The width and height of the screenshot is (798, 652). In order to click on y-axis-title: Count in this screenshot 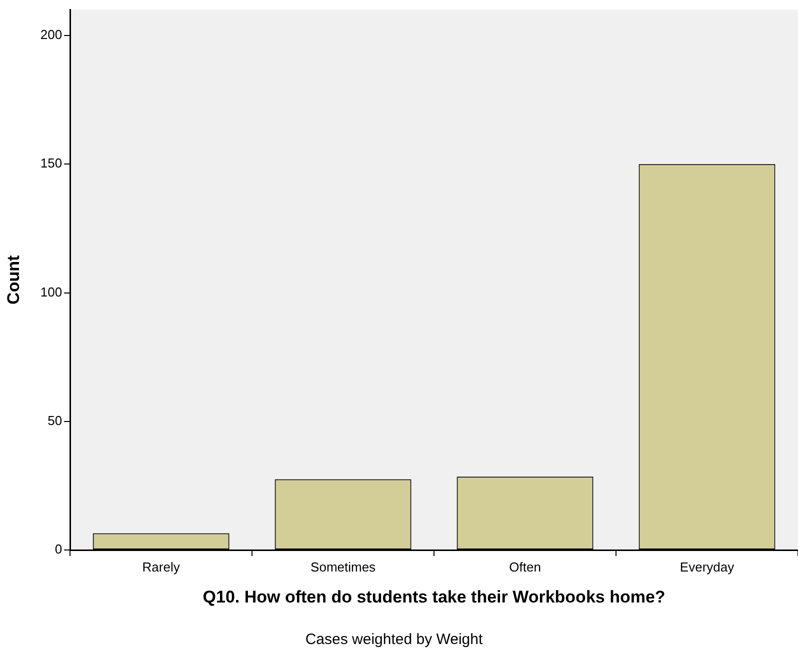, I will do `click(13, 279)`.